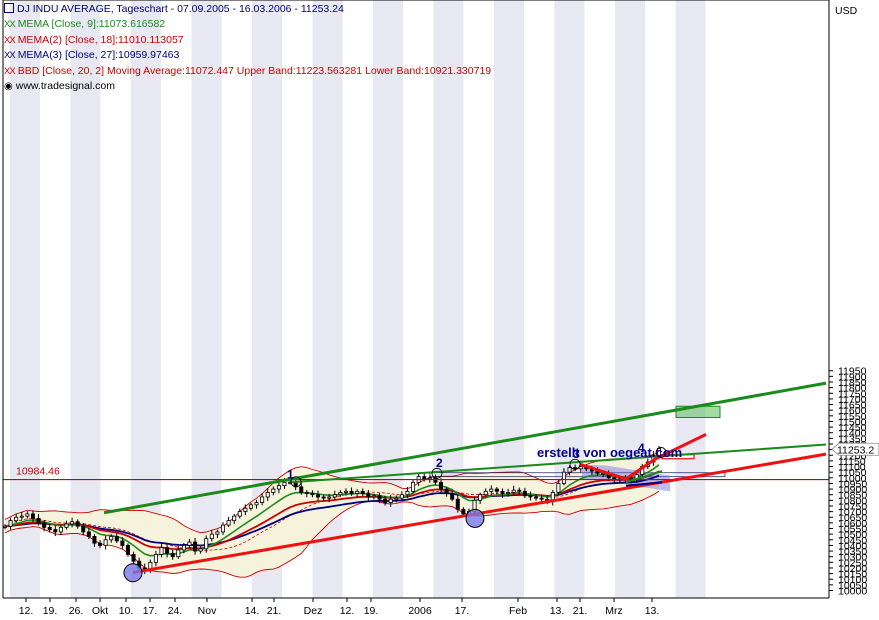  What do you see at coordinates (652, 611) in the screenshot?
I see `x-tick-label: 13.` at bounding box center [652, 611].